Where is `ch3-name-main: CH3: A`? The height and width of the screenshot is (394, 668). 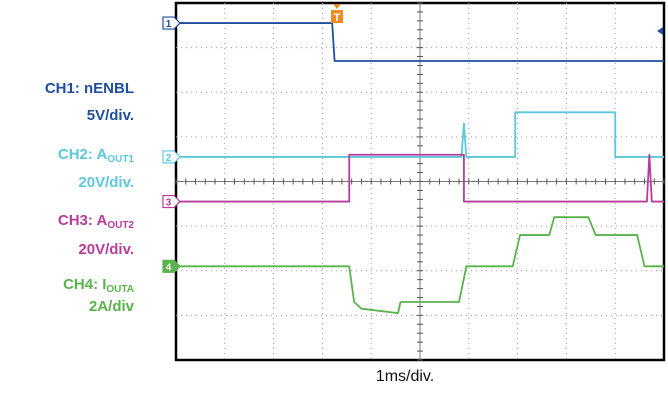 ch3-name-main: CH3: A is located at coordinates (82, 220).